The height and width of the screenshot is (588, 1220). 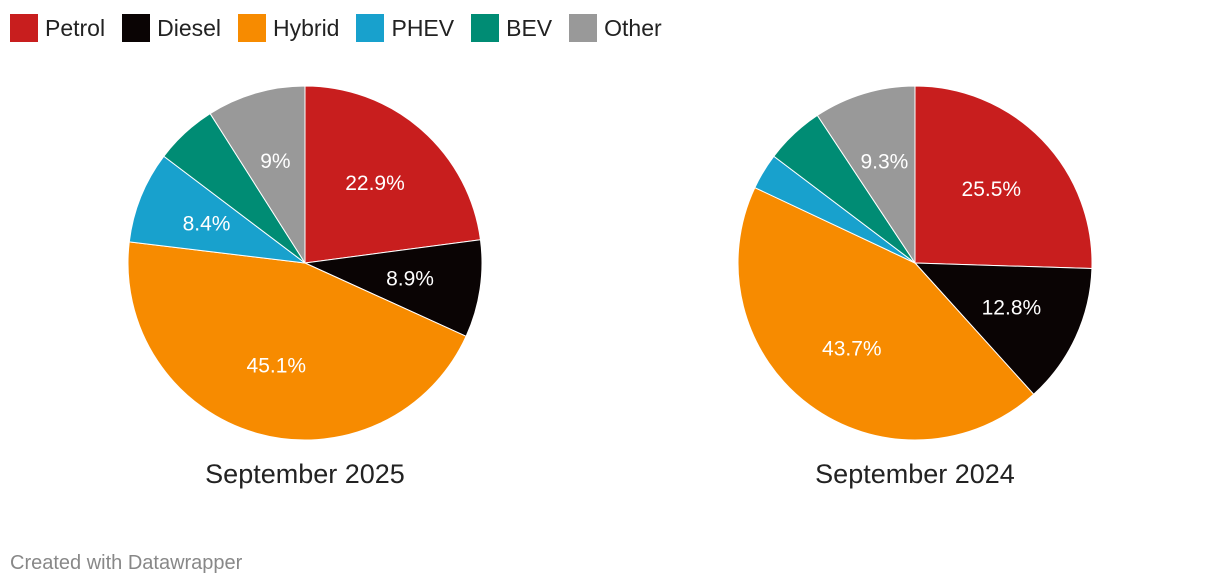 I want to click on legend-swatch-hybrid, so click(x=252, y=28).